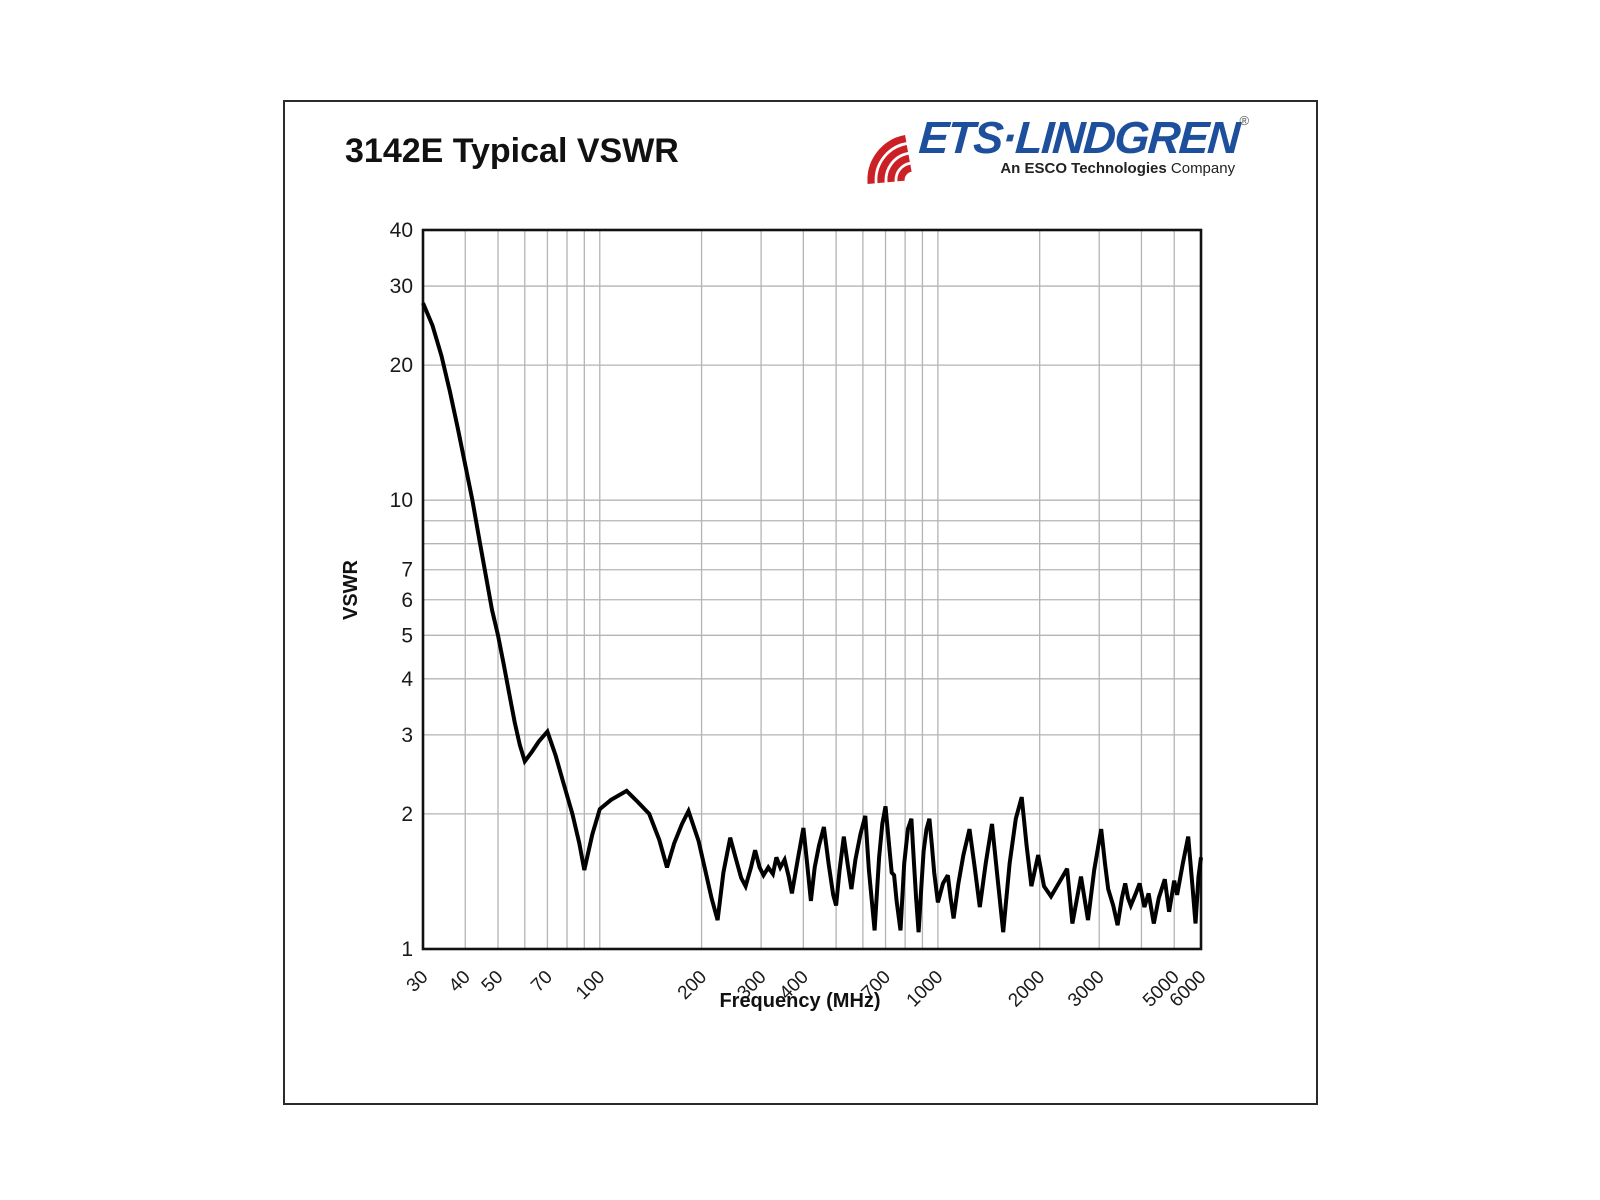  Describe the element at coordinates (1118, 168) in the screenshot. I see `logo-subtitle: An ESCO Technologies Company` at that location.